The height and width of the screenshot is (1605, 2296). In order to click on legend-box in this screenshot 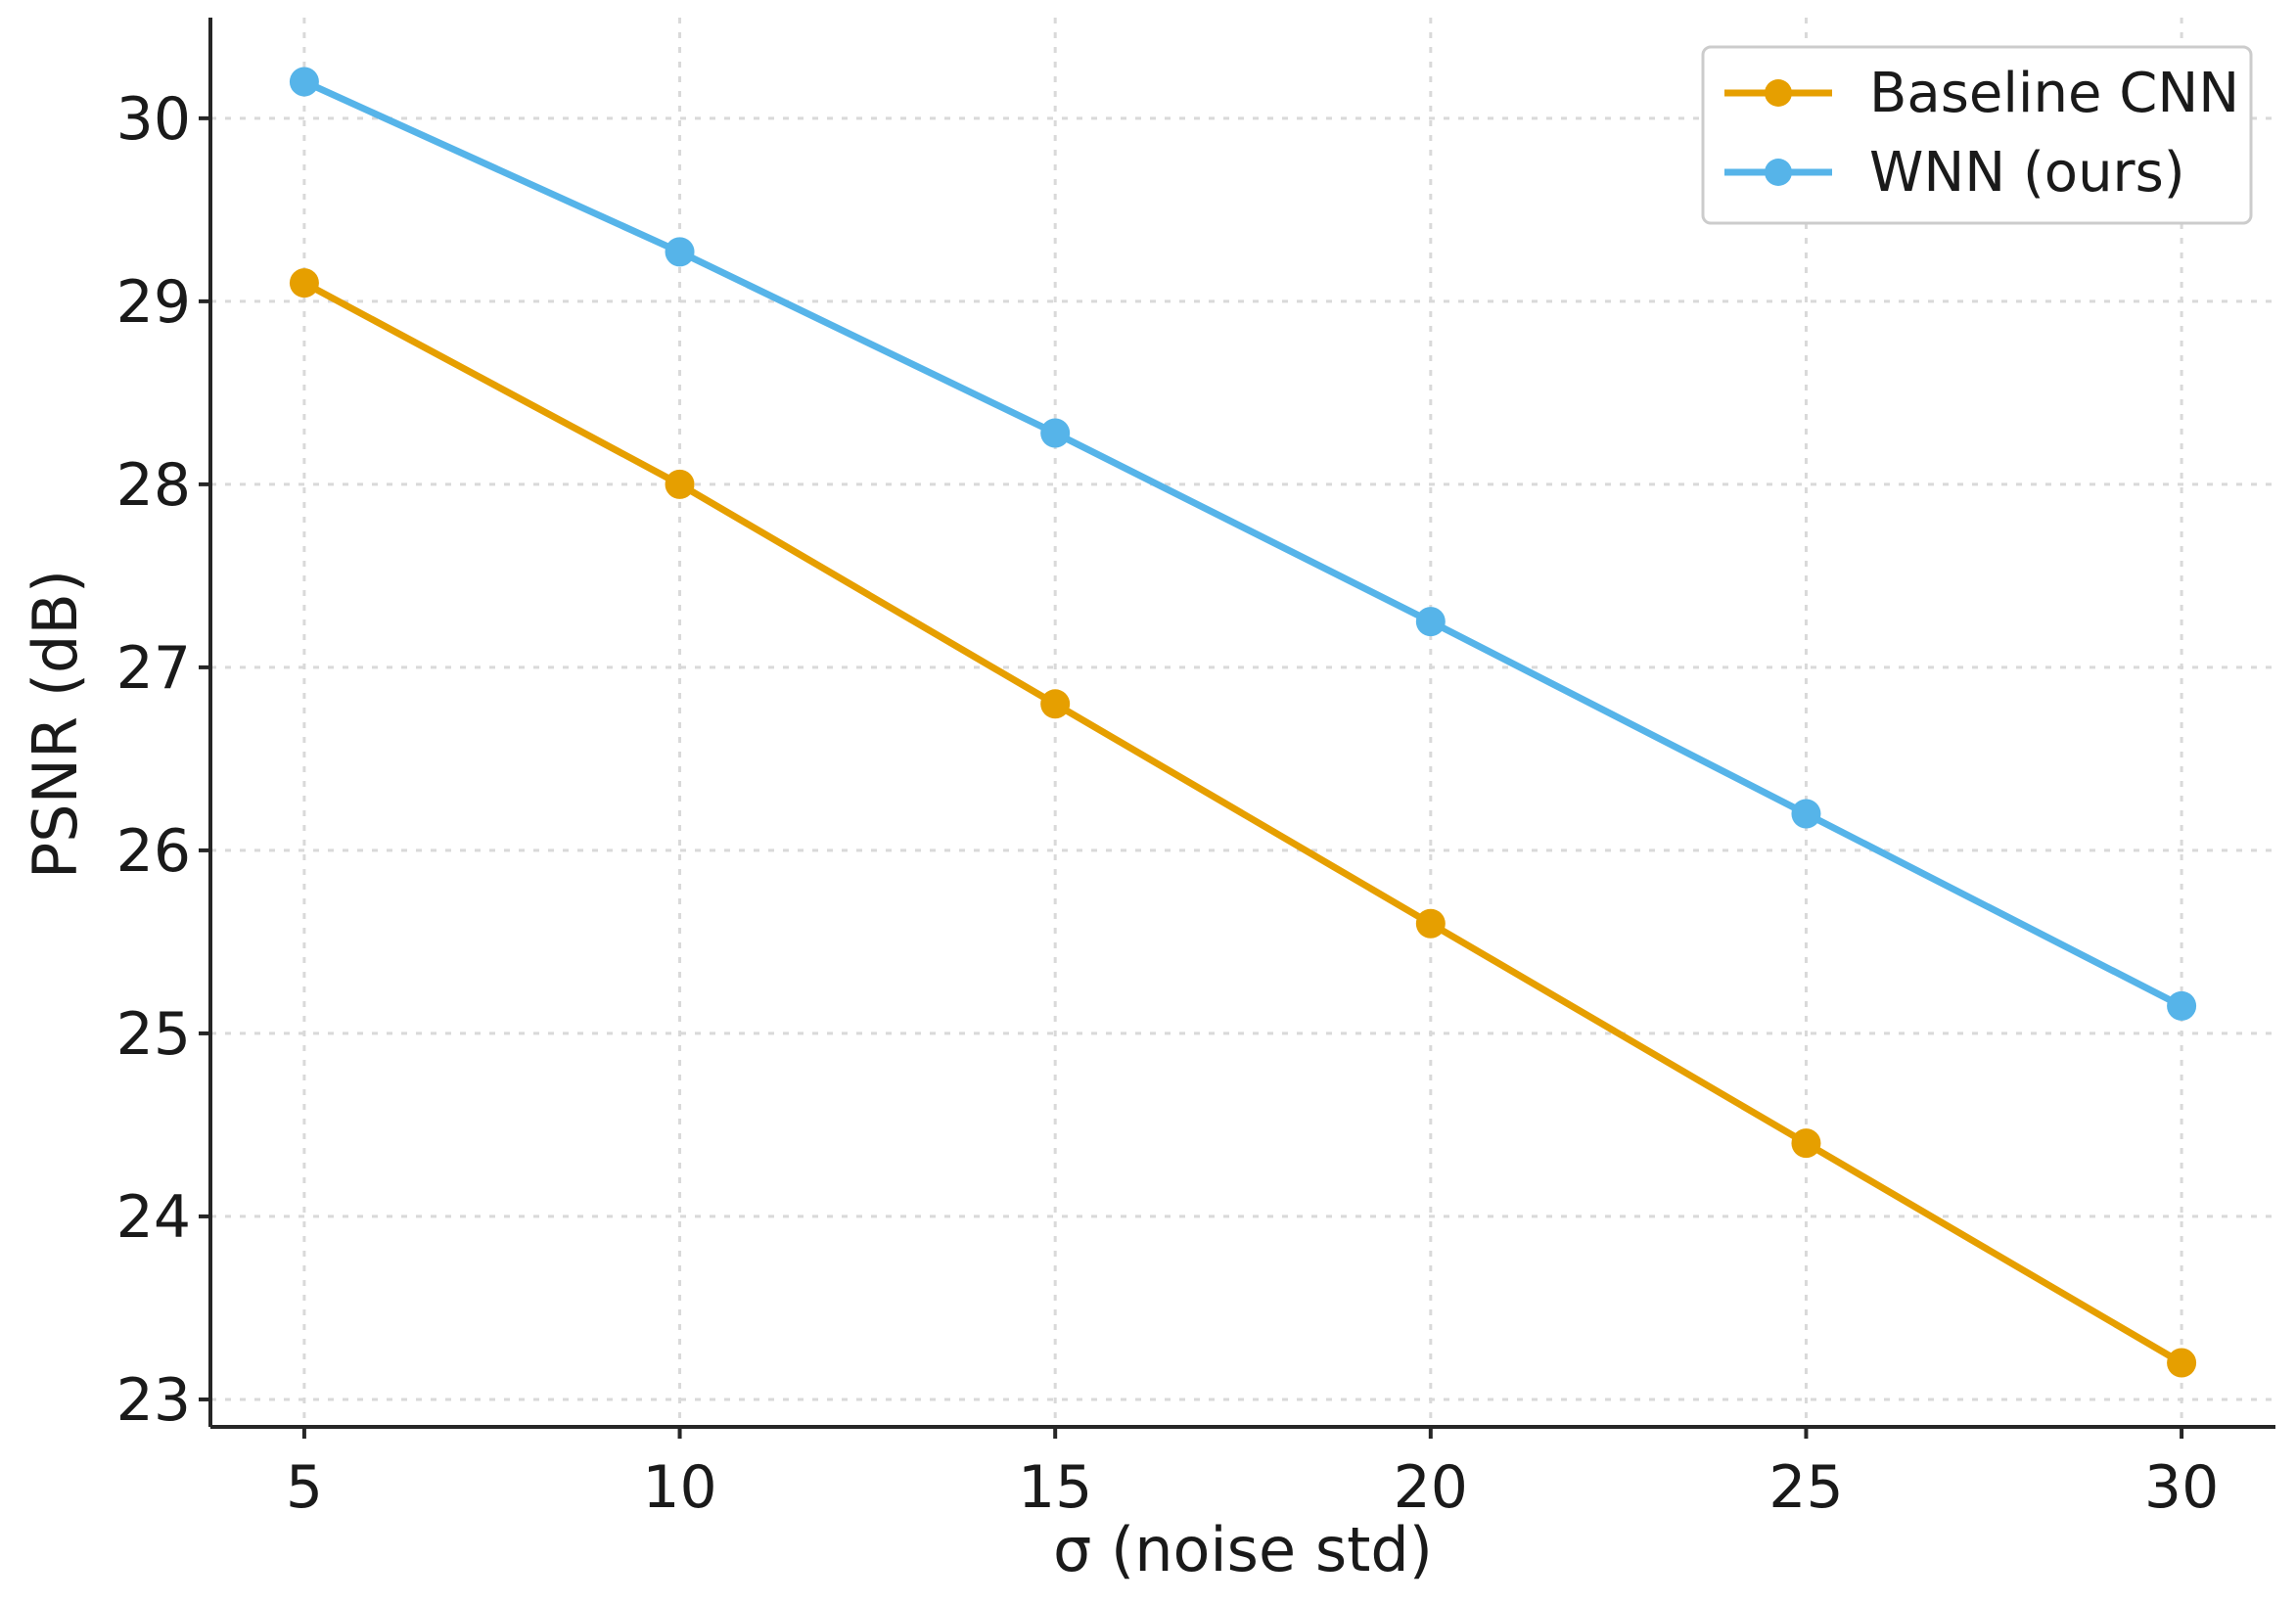, I will do `click(1977, 135)`.